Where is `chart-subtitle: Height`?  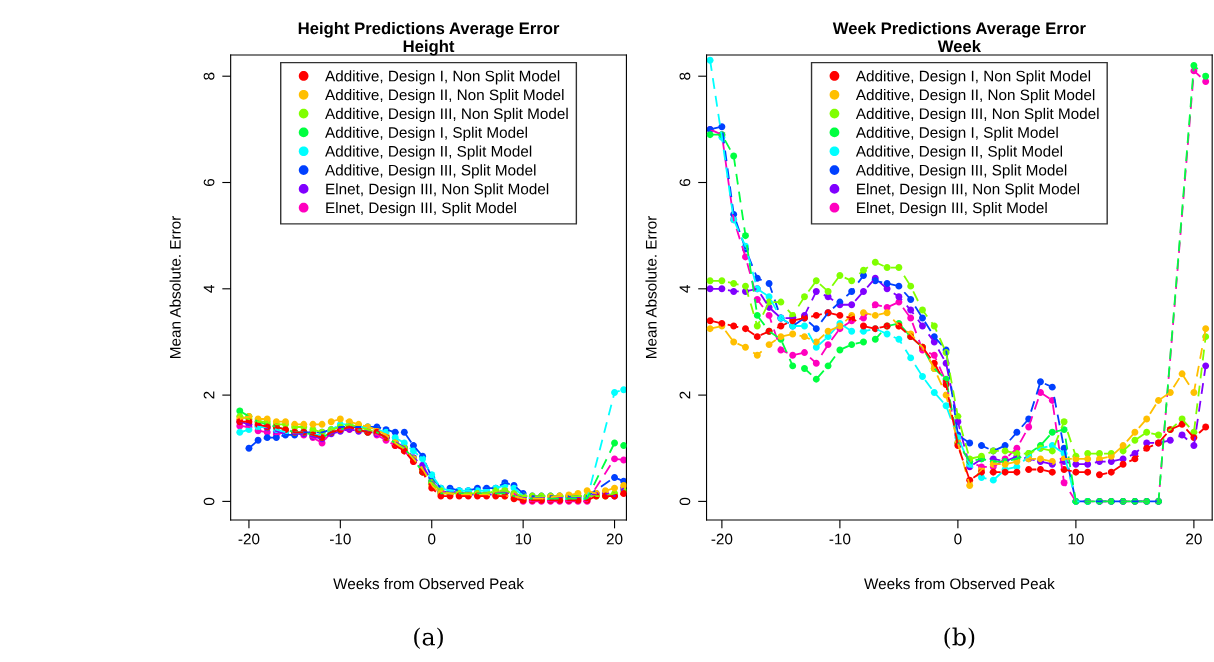
chart-subtitle: Height is located at coordinates (429, 47).